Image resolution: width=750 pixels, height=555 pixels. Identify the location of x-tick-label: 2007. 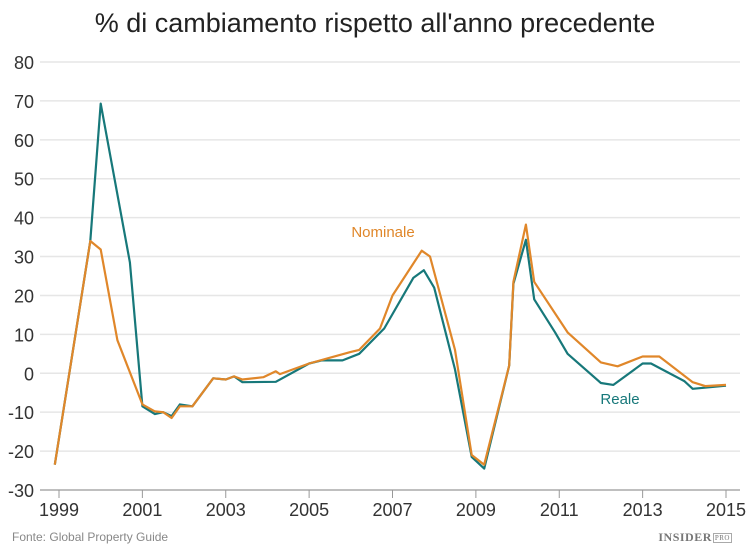
(392, 510).